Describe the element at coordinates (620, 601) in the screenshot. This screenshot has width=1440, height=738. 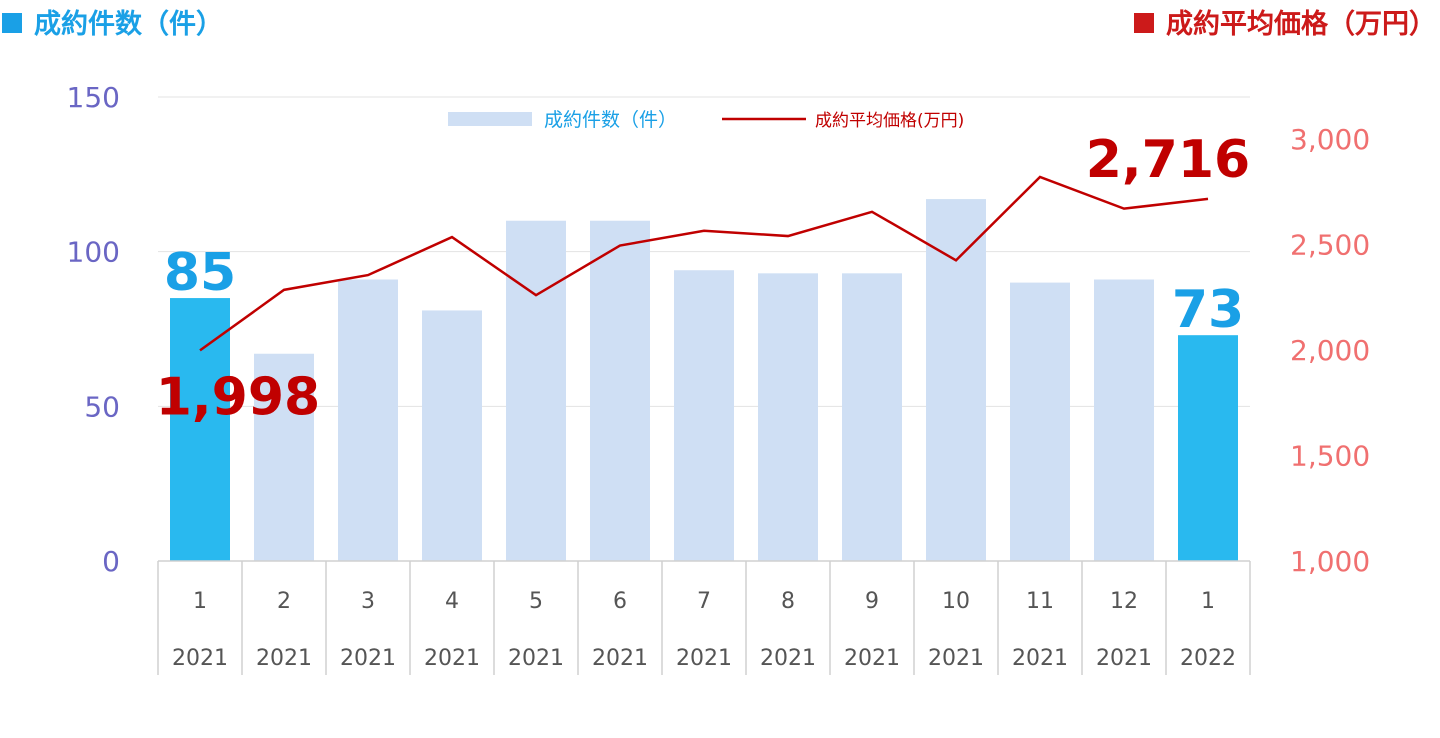
I see `x-tick-month: 6` at that location.